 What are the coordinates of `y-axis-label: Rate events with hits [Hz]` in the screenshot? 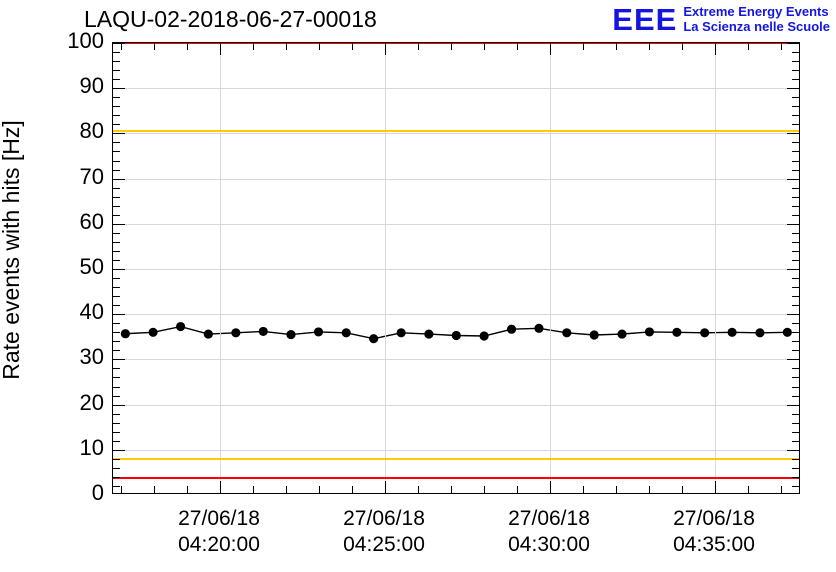 It's located at (12, 250).